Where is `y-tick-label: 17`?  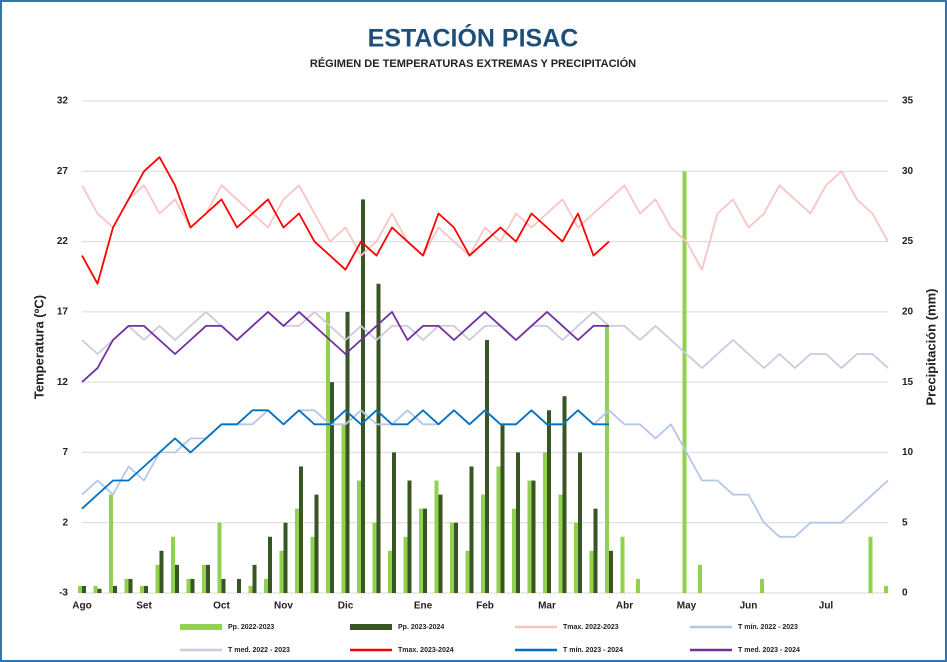 y-tick-label: 17 is located at coordinates (63, 311).